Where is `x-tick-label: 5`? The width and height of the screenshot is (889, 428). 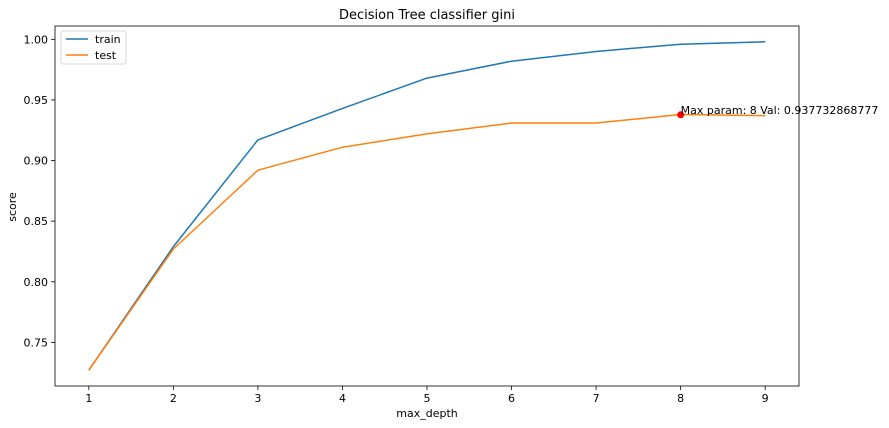 x-tick-label: 5 is located at coordinates (427, 398).